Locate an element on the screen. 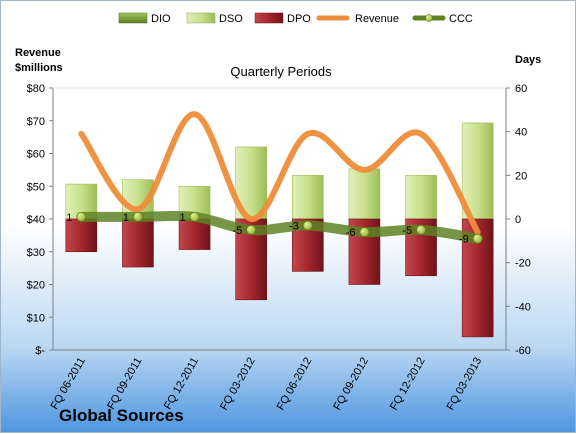 This screenshot has height=434, width=576. revenue-point-fq-12-2012 is located at coordinates (421, 133).